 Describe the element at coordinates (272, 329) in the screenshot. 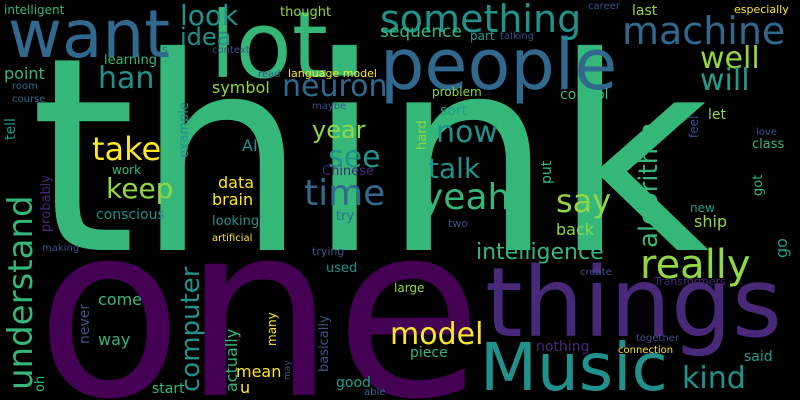

I see `word-many: many` at that location.